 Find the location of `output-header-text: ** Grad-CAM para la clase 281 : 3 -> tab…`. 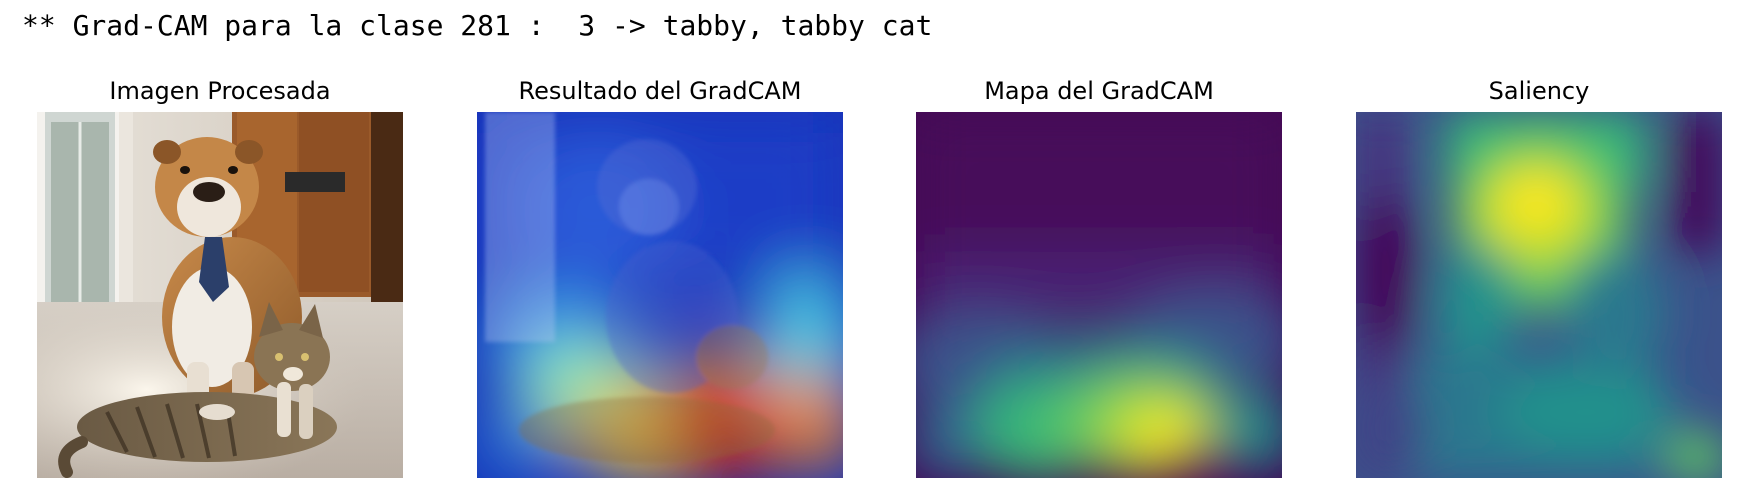

output-header-text: ** Grad-CAM para la clase 281 : 3 -> tab… is located at coordinates (477, 25).